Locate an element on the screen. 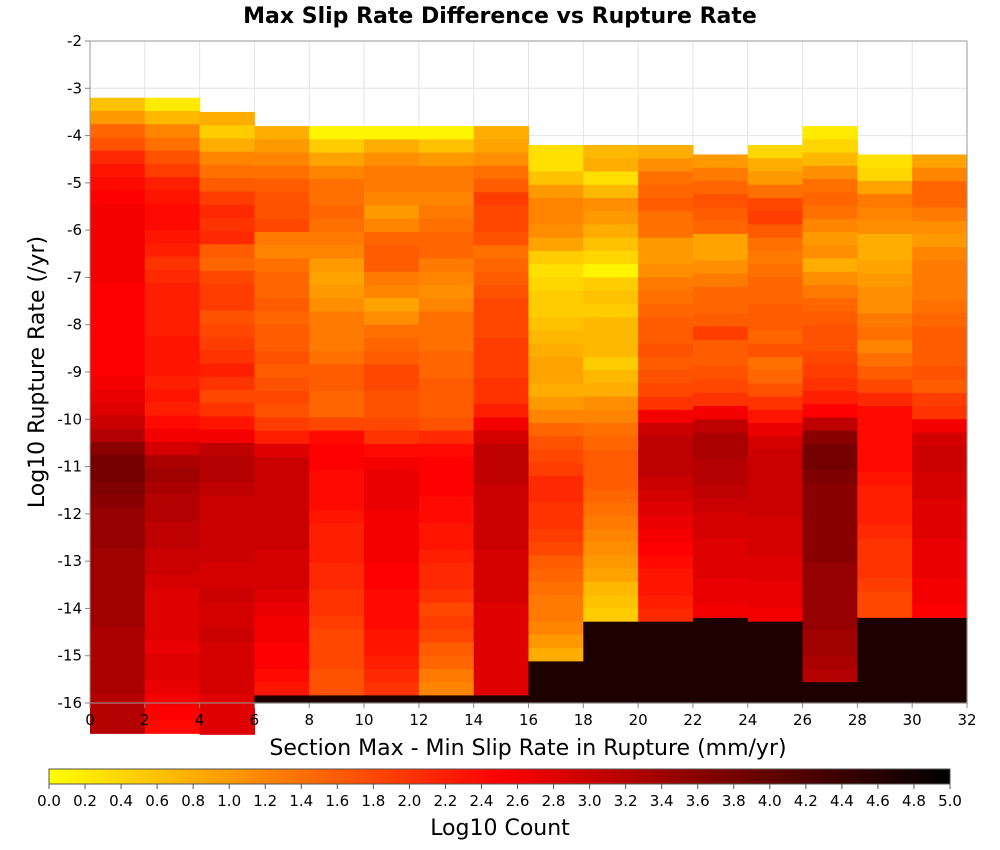 This screenshot has width=1000, height=850. colorbar-label: Log10 Count is located at coordinates (500, 828).